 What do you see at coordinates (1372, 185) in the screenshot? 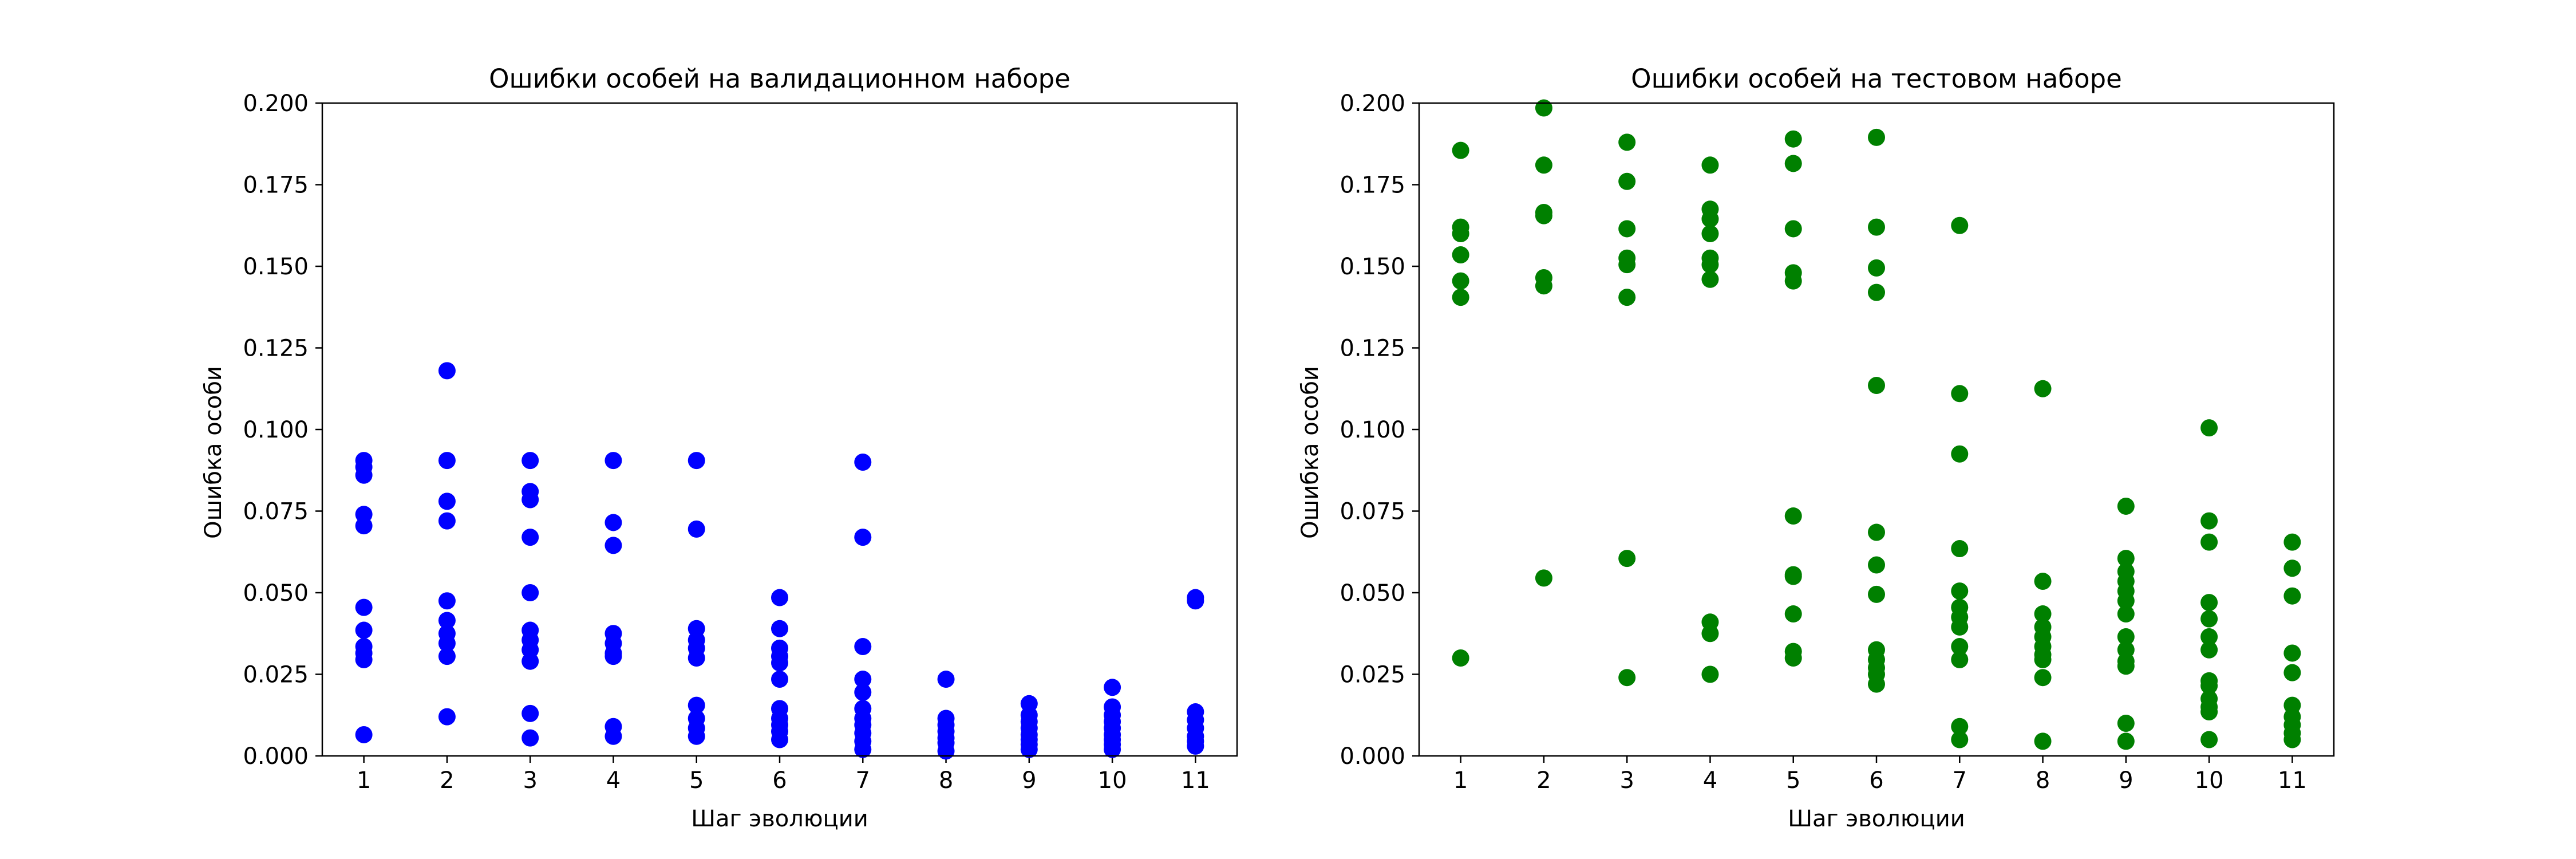
I see `y-tick-label: 0.175` at bounding box center [1372, 185].